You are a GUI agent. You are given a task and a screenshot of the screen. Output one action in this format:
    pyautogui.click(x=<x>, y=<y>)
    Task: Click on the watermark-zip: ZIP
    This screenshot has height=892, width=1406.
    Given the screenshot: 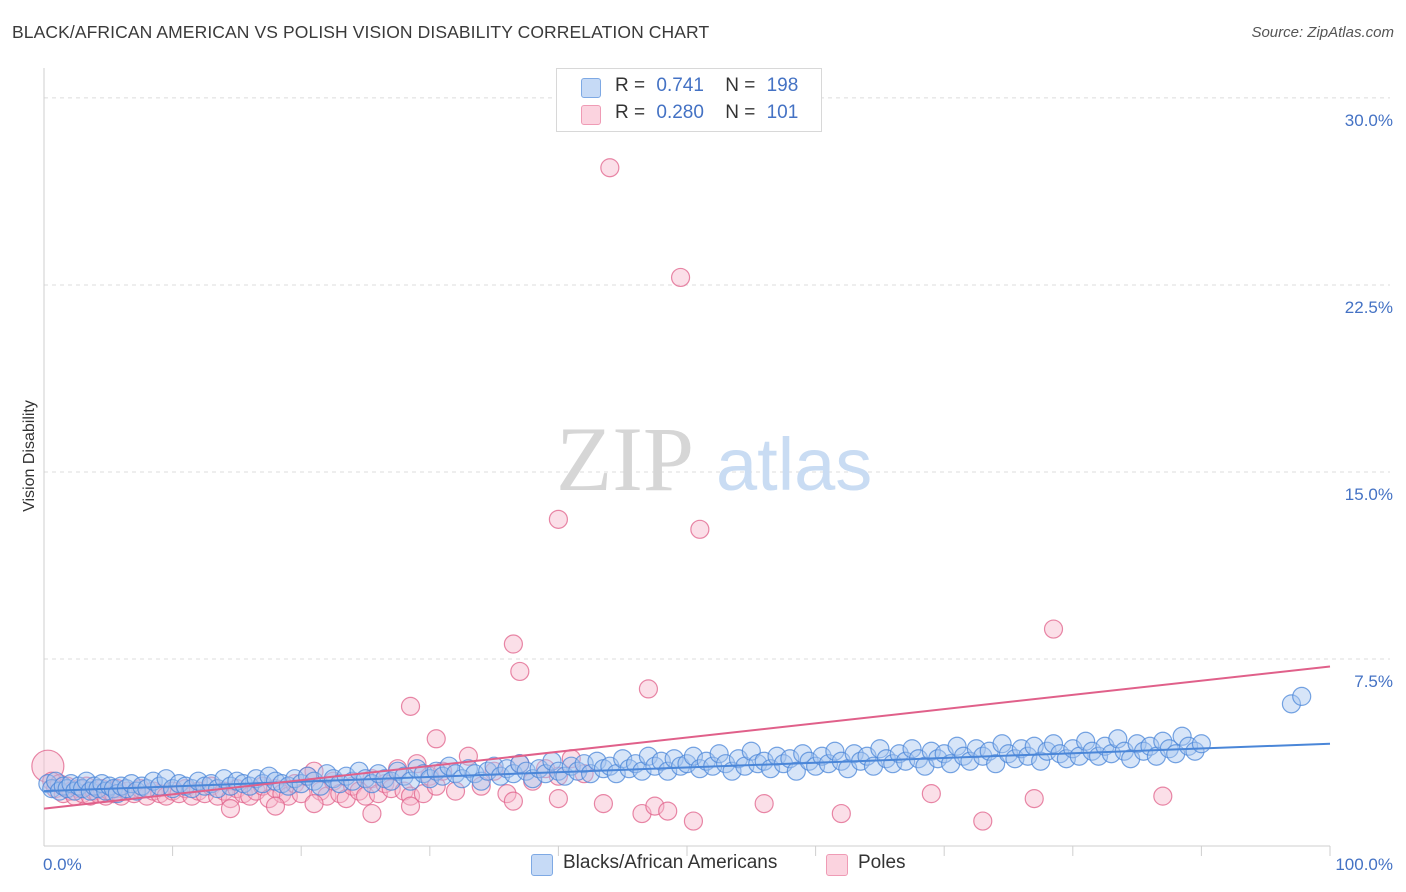 What is the action you would take?
    pyautogui.click(x=625, y=459)
    